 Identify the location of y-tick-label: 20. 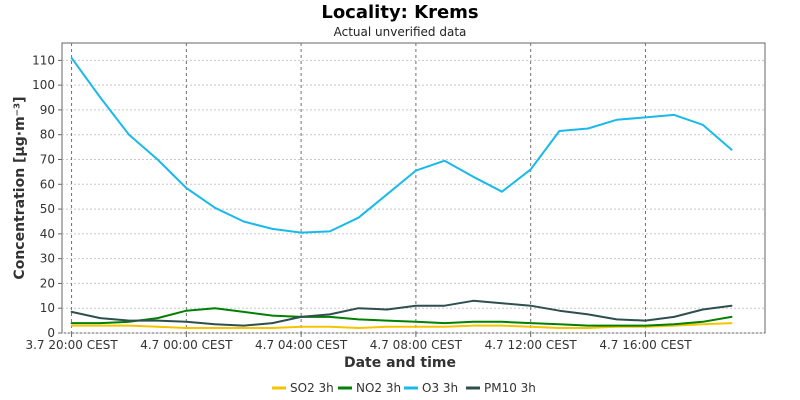
(47, 283).